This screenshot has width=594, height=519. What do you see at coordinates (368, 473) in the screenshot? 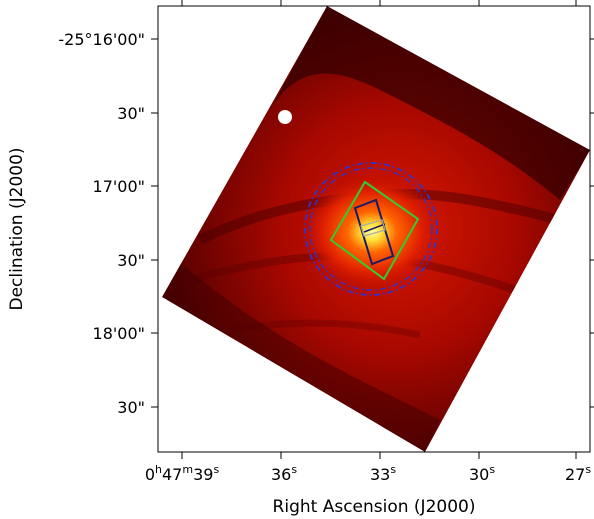
I see `x-tick-labels: 0h47m39s 36s 33s 30s 27s` at bounding box center [368, 473].